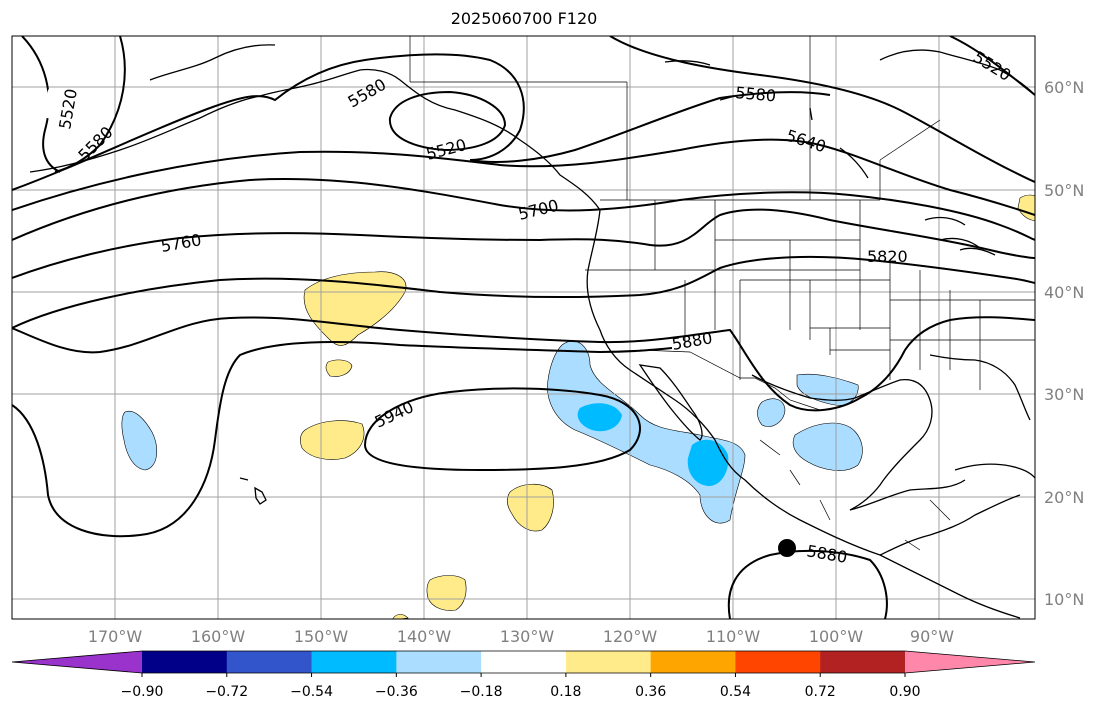 Image resolution: width=1105 pixels, height=712 pixels. Describe the element at coordinates (820, 692) in the screenshot. I see `colorbar-tick-label: 0.72` at that location.